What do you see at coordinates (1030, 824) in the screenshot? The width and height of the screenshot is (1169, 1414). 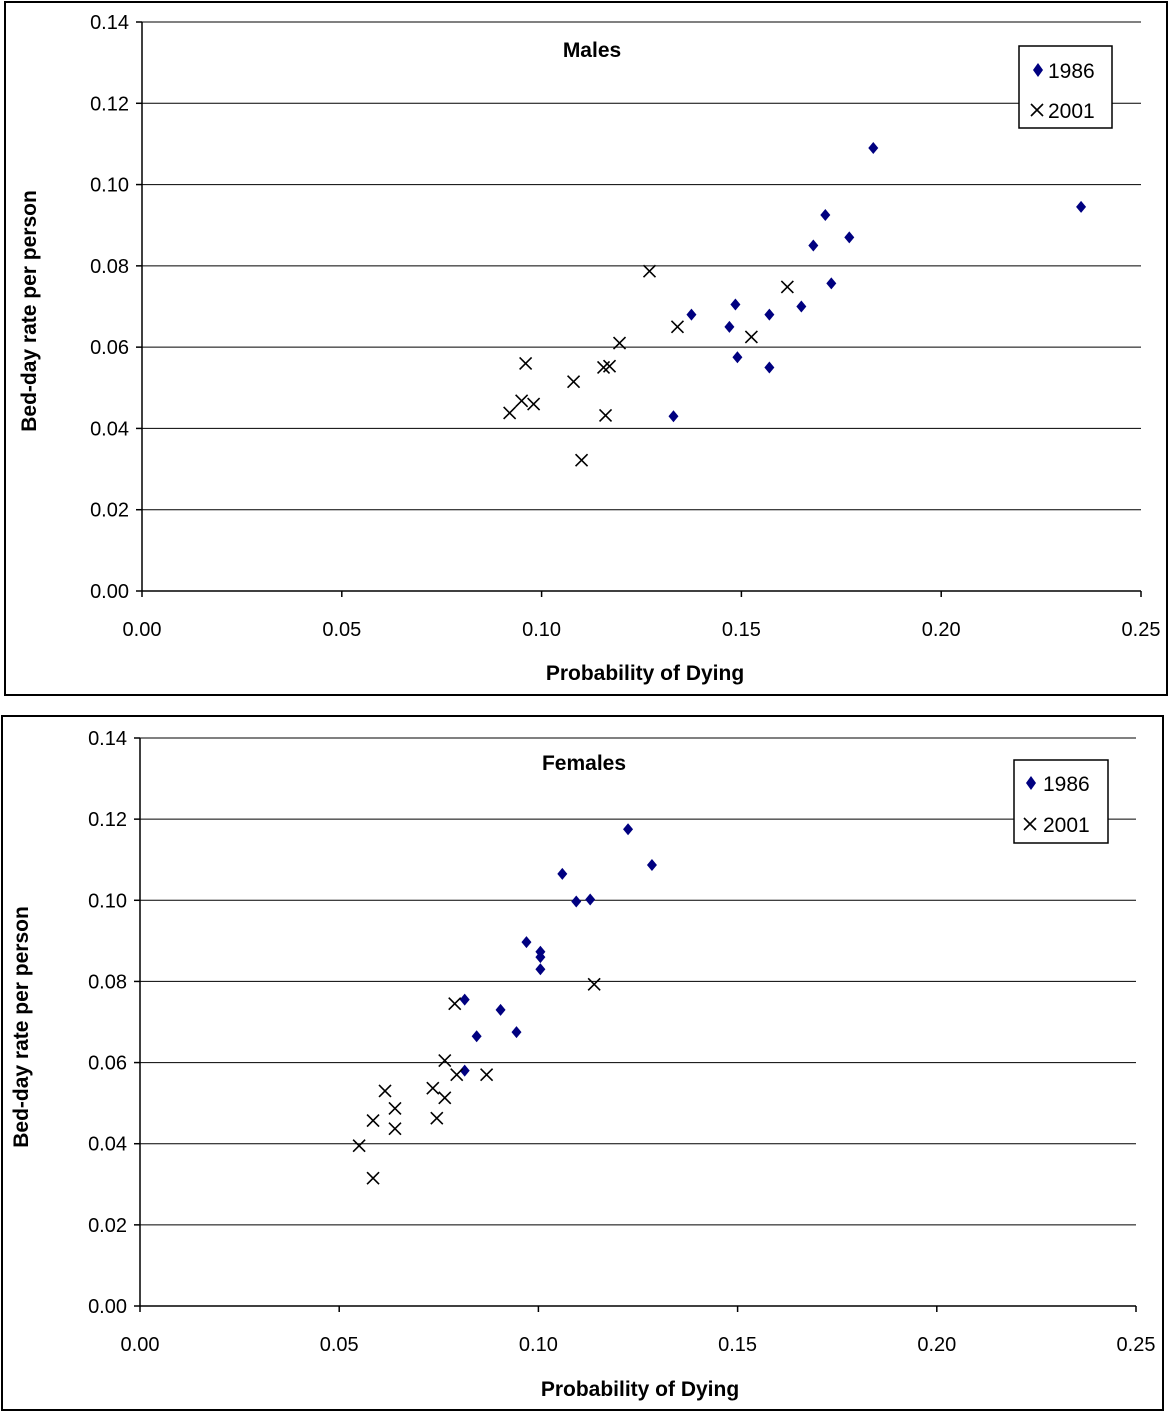 I see `legend-x-marker-females` at bounding box center [1030, 824].